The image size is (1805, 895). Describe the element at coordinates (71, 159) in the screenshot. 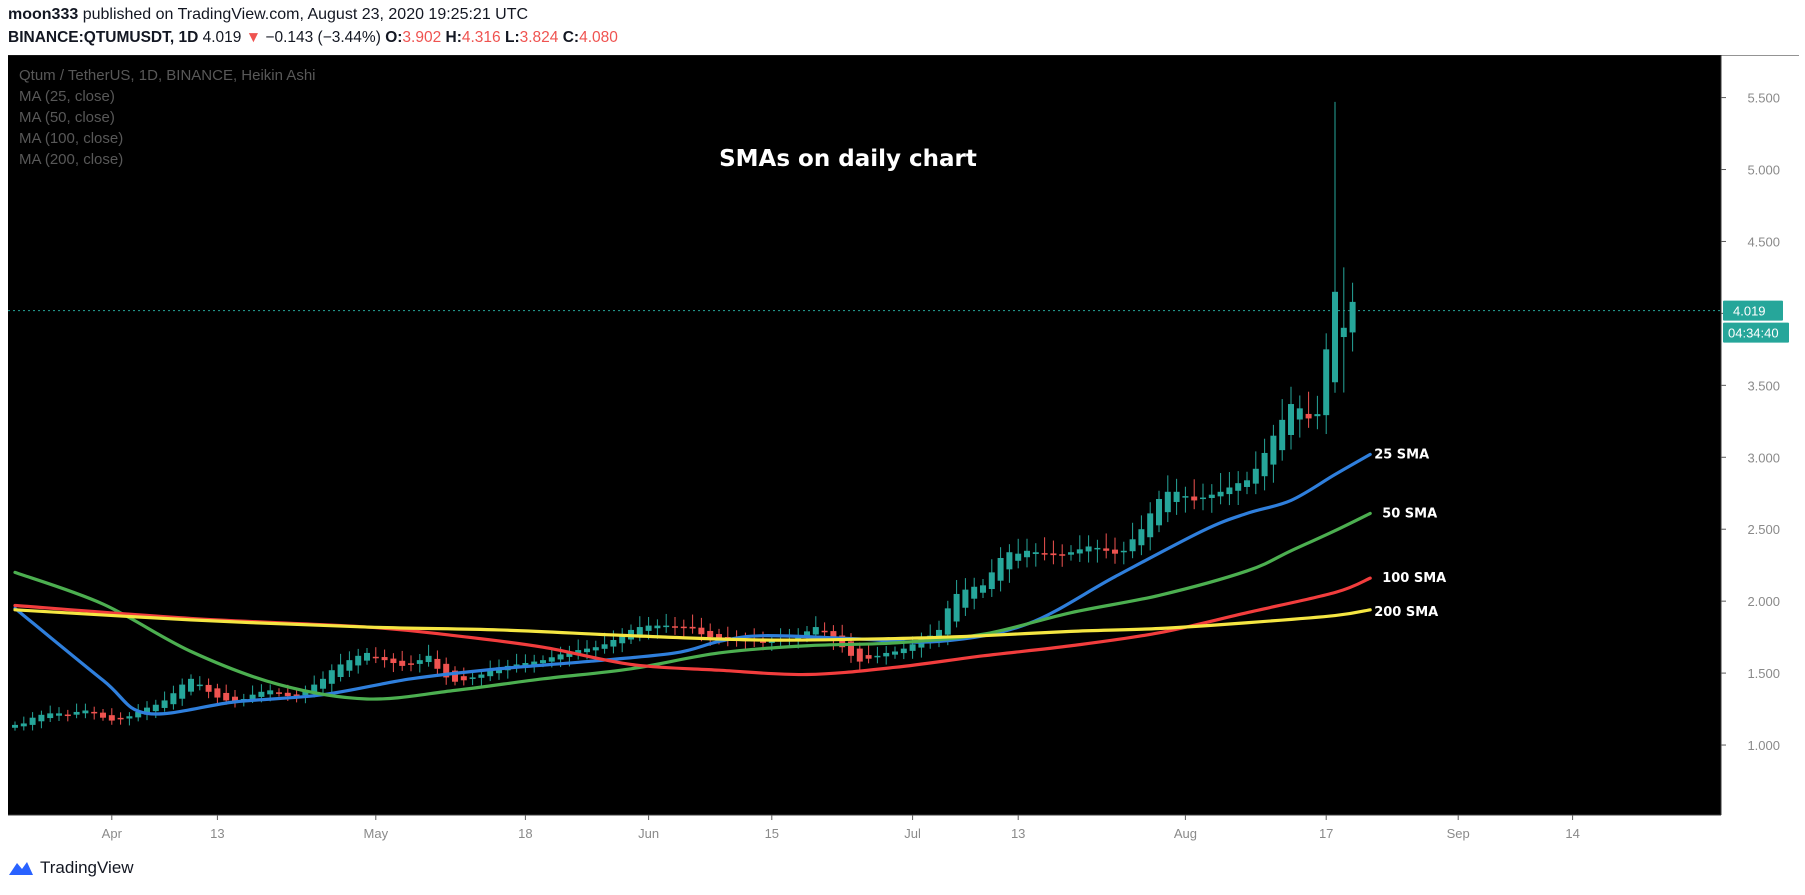

I see `legend-ma200: MA (200, close)` at that location.